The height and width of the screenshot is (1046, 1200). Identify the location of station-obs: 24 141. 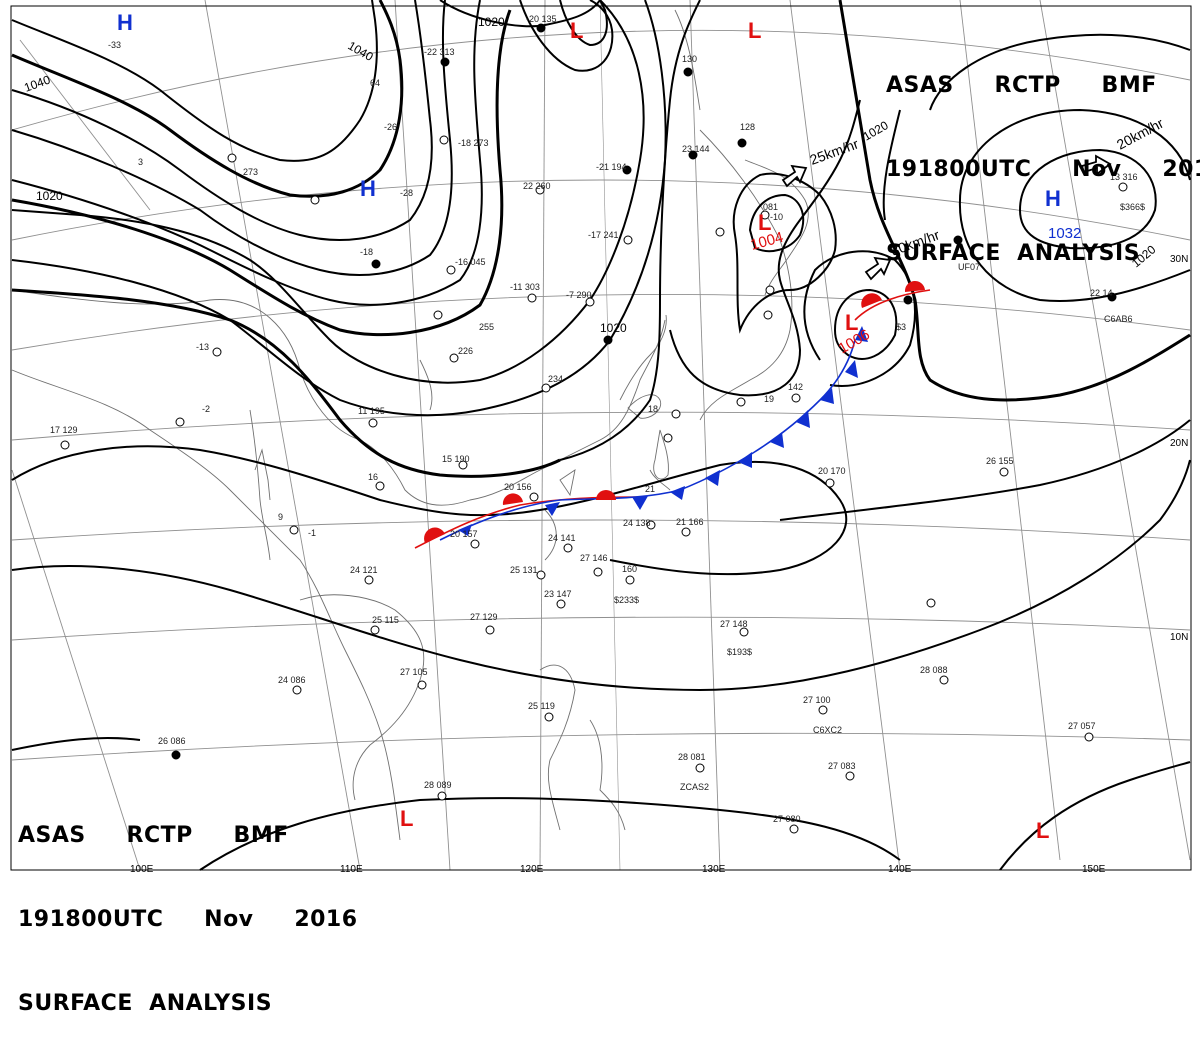
(562, 538).